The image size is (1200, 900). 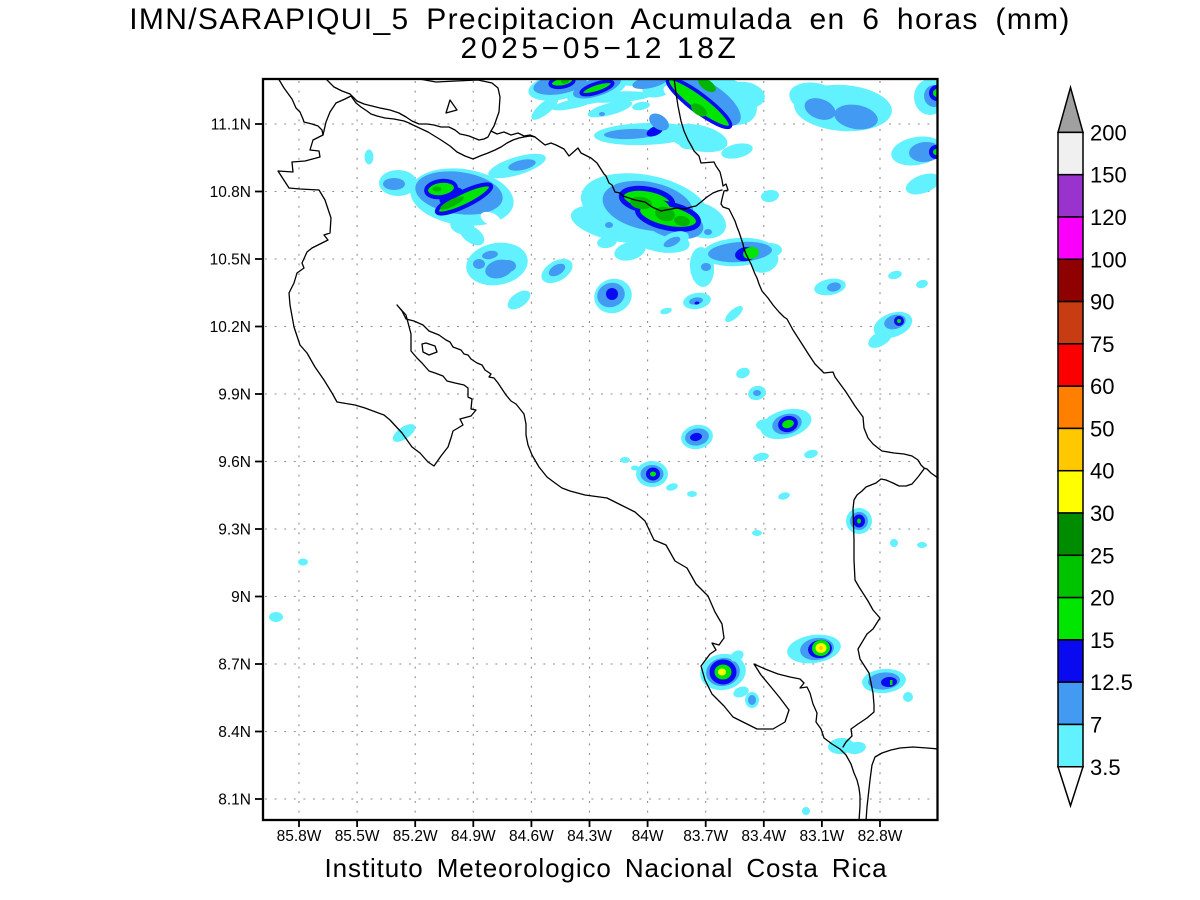 I want to click on svg-text: 8.4N, so click(x=234, y=732).